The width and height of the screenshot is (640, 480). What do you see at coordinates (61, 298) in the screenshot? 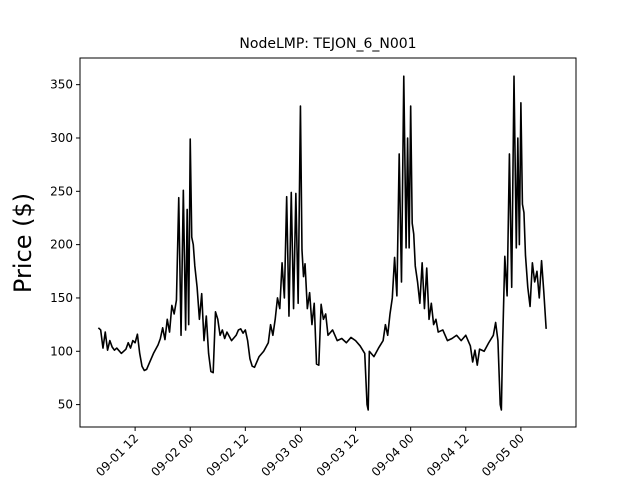
I see `y-tick-label: 150` at bounding box center [61, 298].